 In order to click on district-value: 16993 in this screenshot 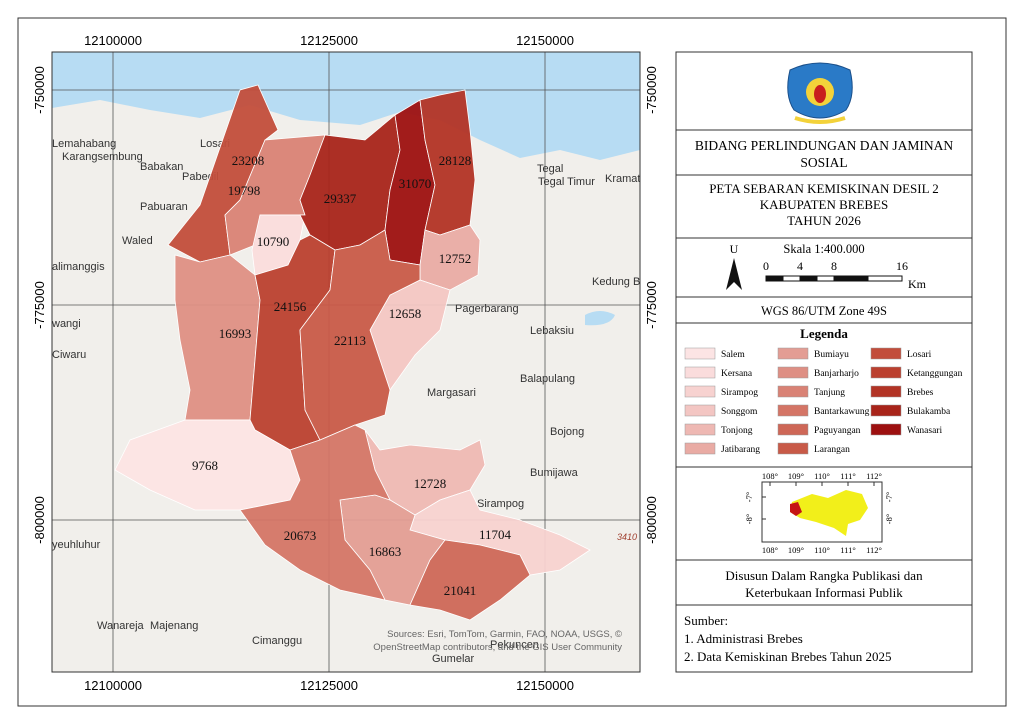, I will do `click(235, 333)`.